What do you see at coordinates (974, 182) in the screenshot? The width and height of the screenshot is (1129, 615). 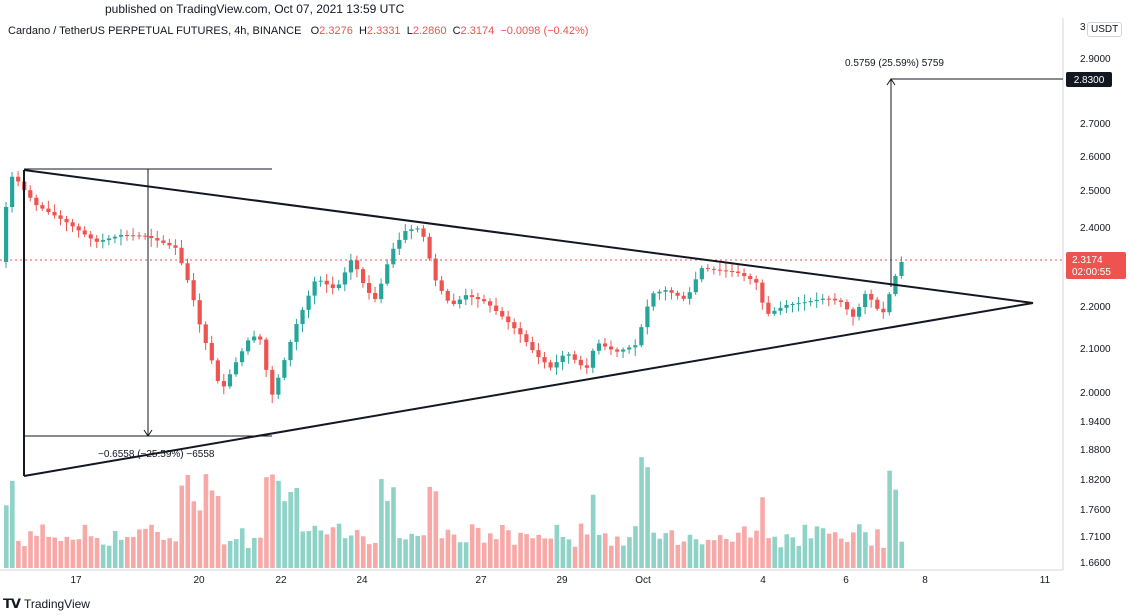 I see `measure-up-drawing` at bounding box center [974, 182].